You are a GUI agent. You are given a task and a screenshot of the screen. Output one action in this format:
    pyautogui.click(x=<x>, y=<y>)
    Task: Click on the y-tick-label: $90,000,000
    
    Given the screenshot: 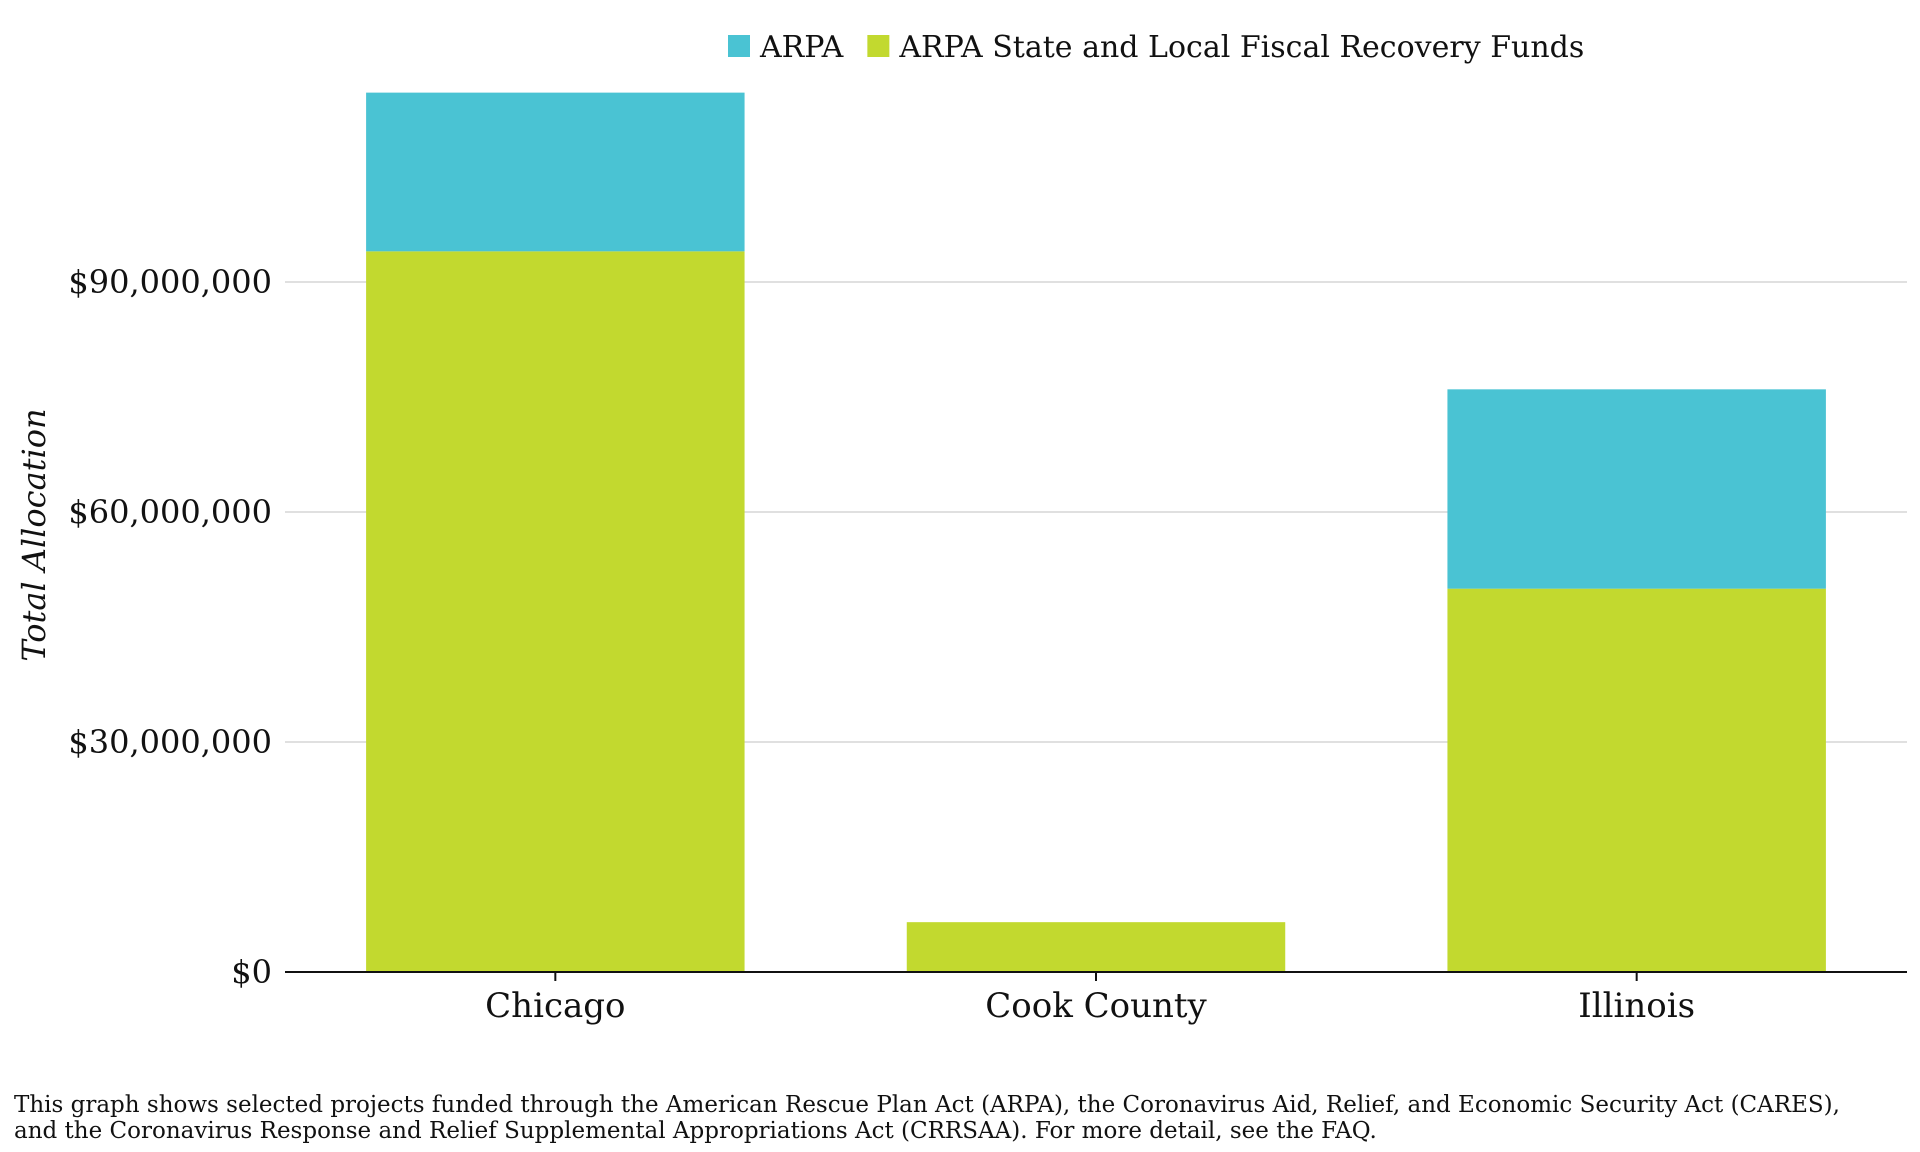 What is the action you would take?
    pyautogui.click(x=170, y=282)
    